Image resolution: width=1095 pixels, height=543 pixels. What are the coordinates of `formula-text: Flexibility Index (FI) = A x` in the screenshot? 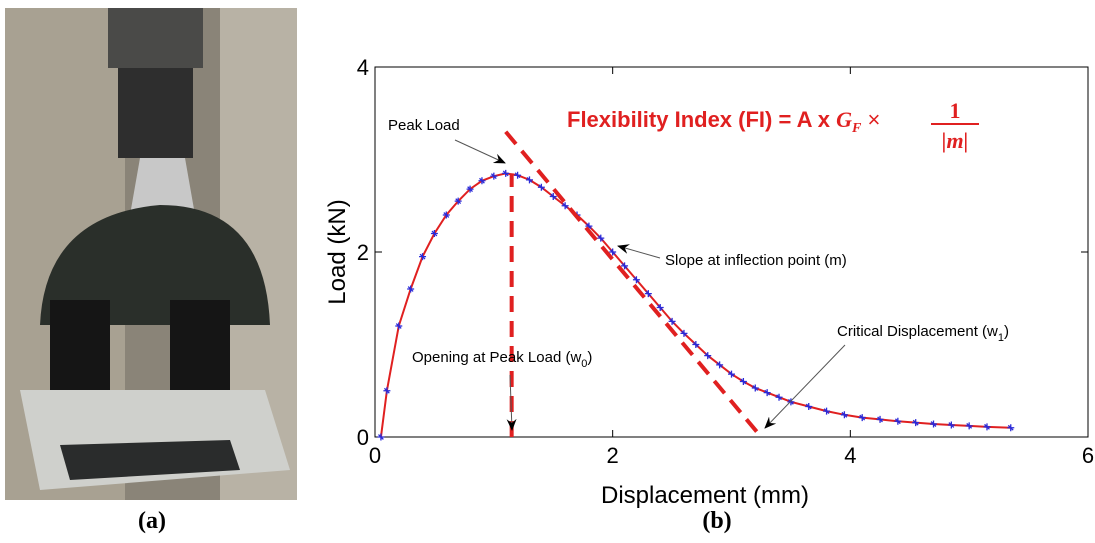 It's located at (701, 119).